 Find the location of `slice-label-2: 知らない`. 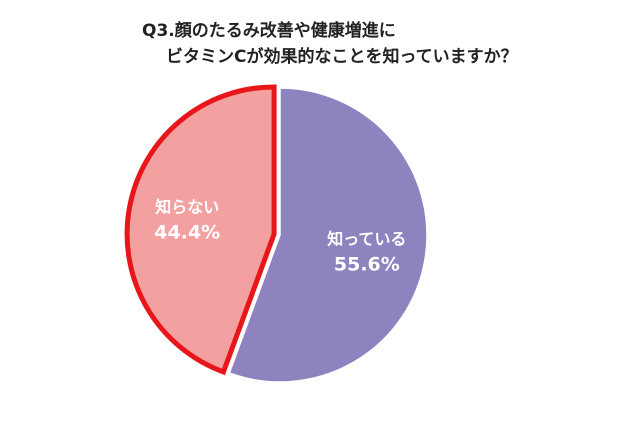

slice-label-2: 知らない is located at coordinates (187, 207).